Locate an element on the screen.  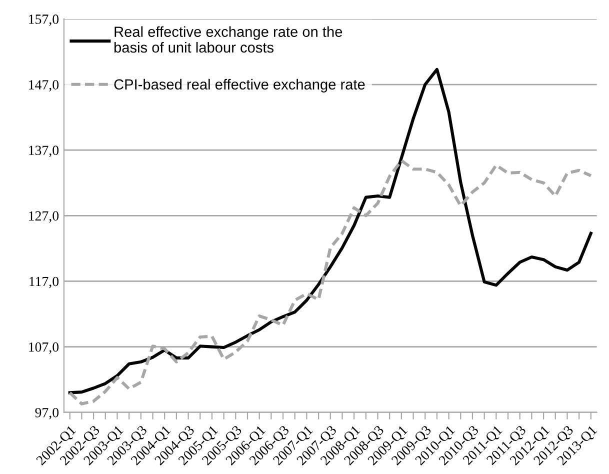
y-tick-label: 157,0 is located at coordinates (44, 20).